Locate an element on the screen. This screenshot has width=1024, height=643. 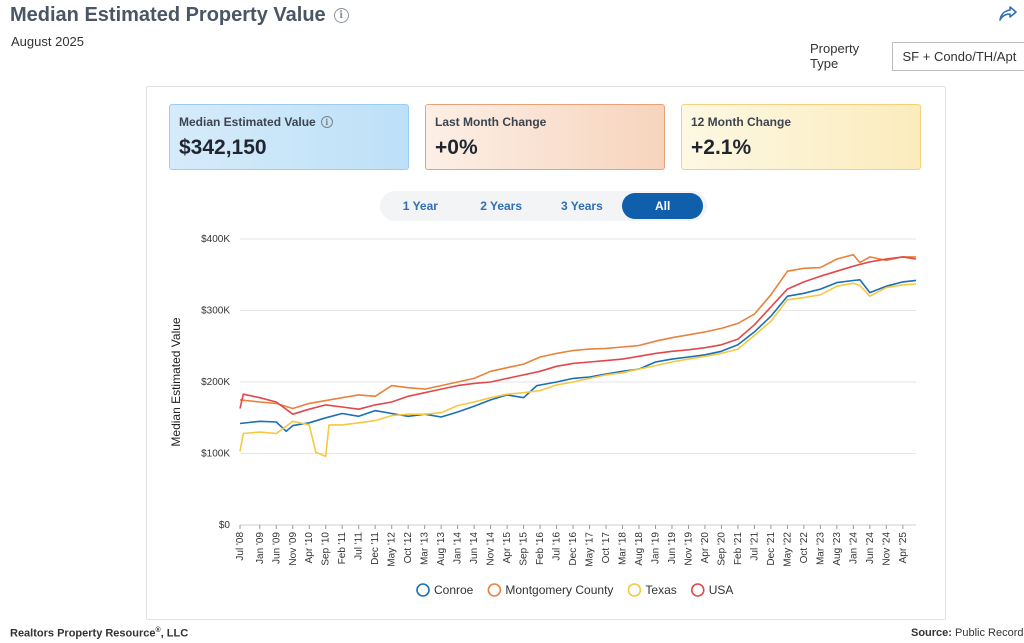
tab-all: All is located at coordinates (662, 206).